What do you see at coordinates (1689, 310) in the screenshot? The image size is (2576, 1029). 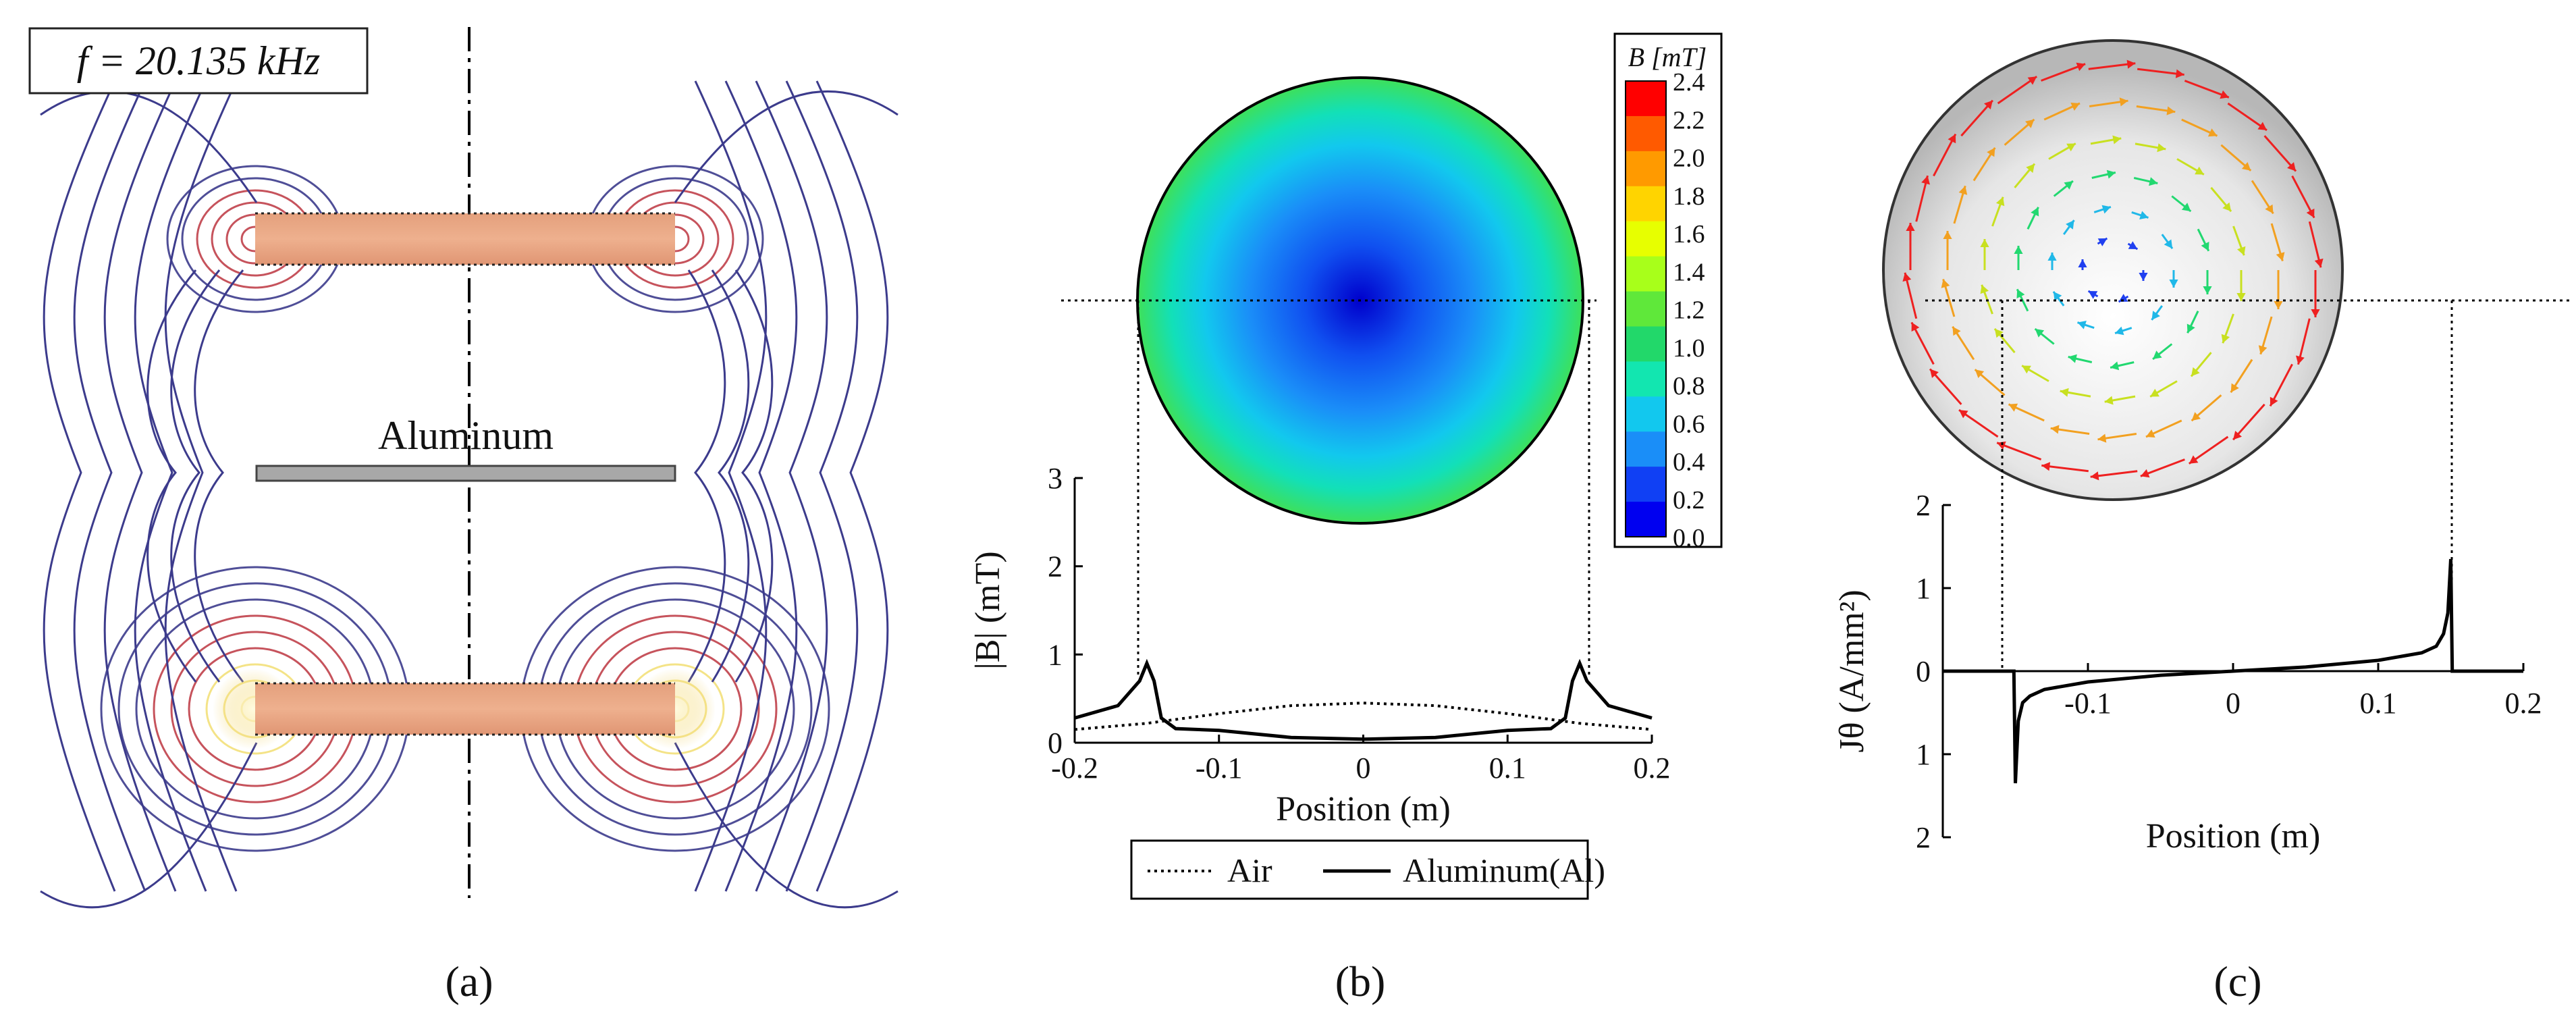 I see `colorbar-ticks: 2.4 2.2 2.0 1.8 1.6 1.4 1.2 1.0 0.8 0.6 0.4 0.2 0.0` at bounding box center [1689, 310].